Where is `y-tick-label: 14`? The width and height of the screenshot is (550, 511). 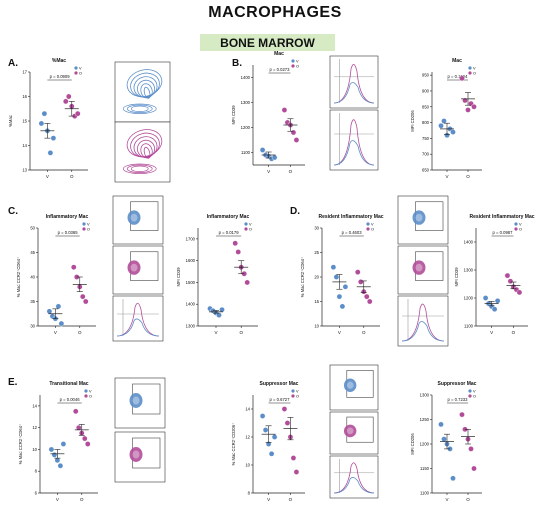
y-tick-label: 14 is located at coordinates (24, 145).